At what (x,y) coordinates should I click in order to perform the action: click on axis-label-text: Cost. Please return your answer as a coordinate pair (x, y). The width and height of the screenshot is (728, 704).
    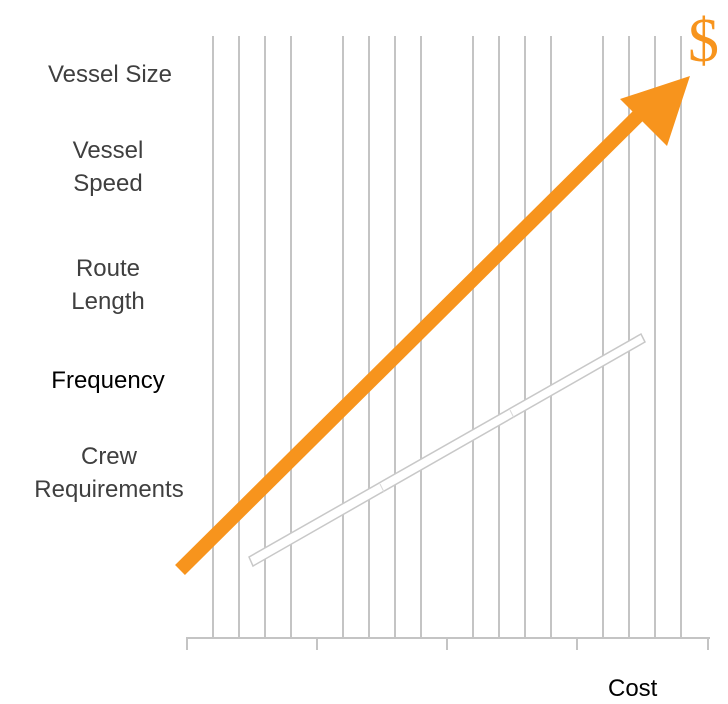
    Looking at the image, I should click on (633, 688).